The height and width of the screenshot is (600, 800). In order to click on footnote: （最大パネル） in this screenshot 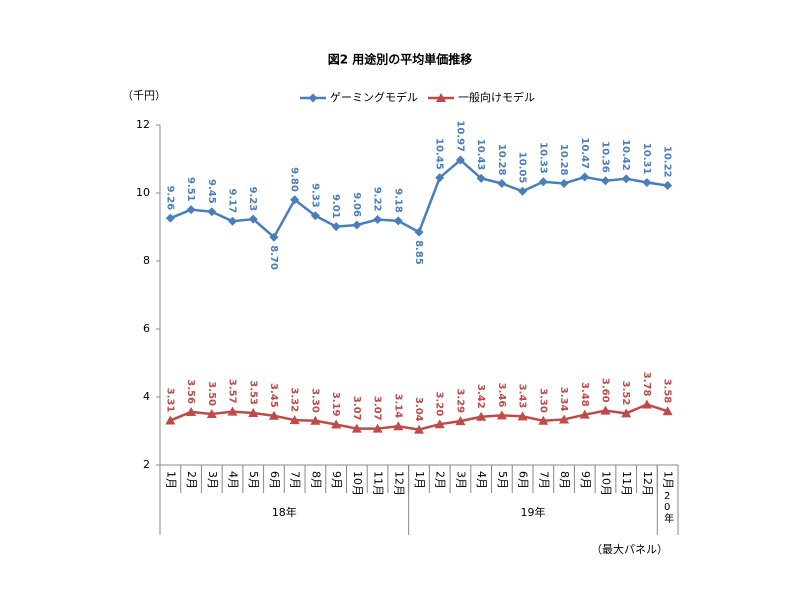, I will do `click(629, 549)`.